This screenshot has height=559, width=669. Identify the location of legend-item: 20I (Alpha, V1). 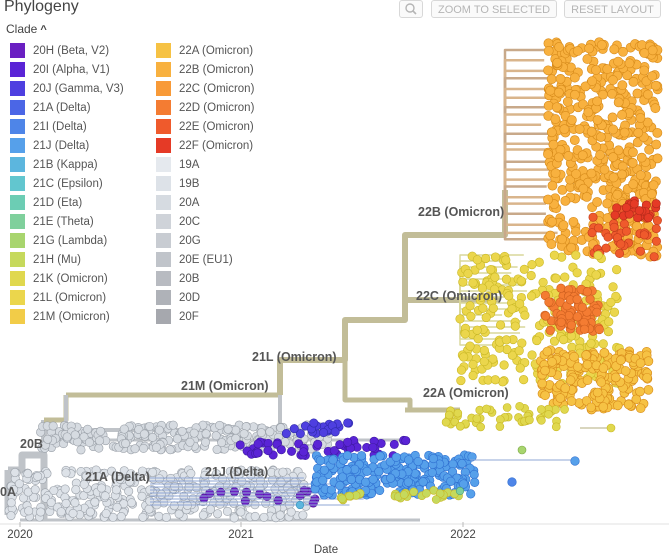
(60, 69).